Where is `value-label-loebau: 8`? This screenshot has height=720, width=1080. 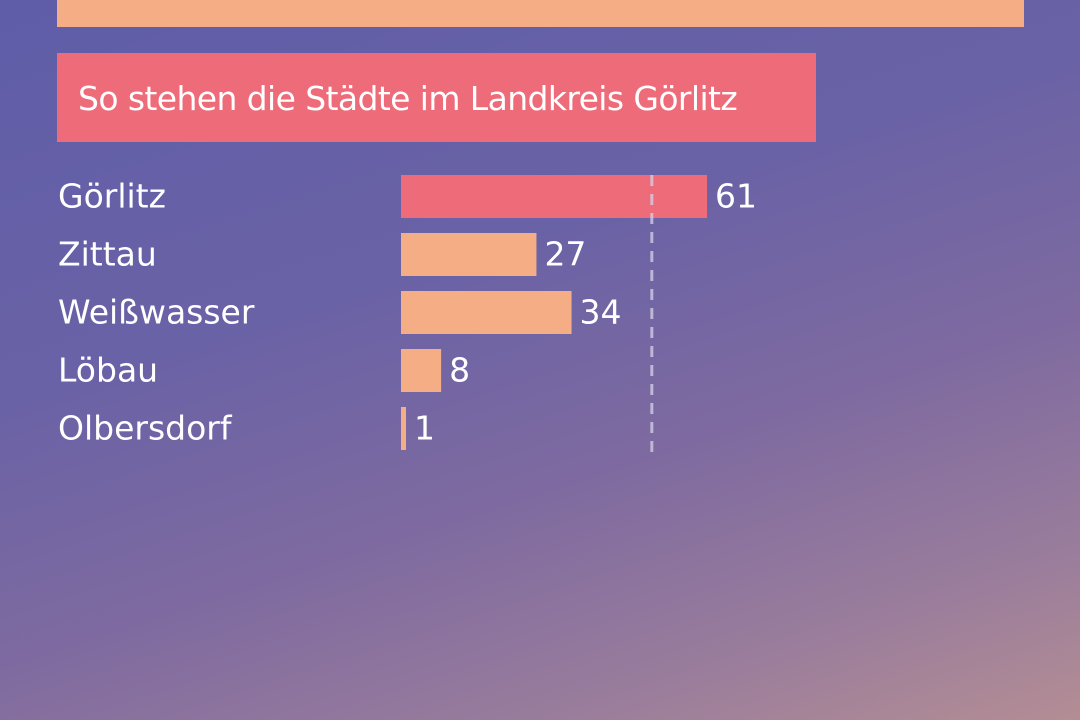 value-label-loebau: 8 is located at coordinates (459, 370).